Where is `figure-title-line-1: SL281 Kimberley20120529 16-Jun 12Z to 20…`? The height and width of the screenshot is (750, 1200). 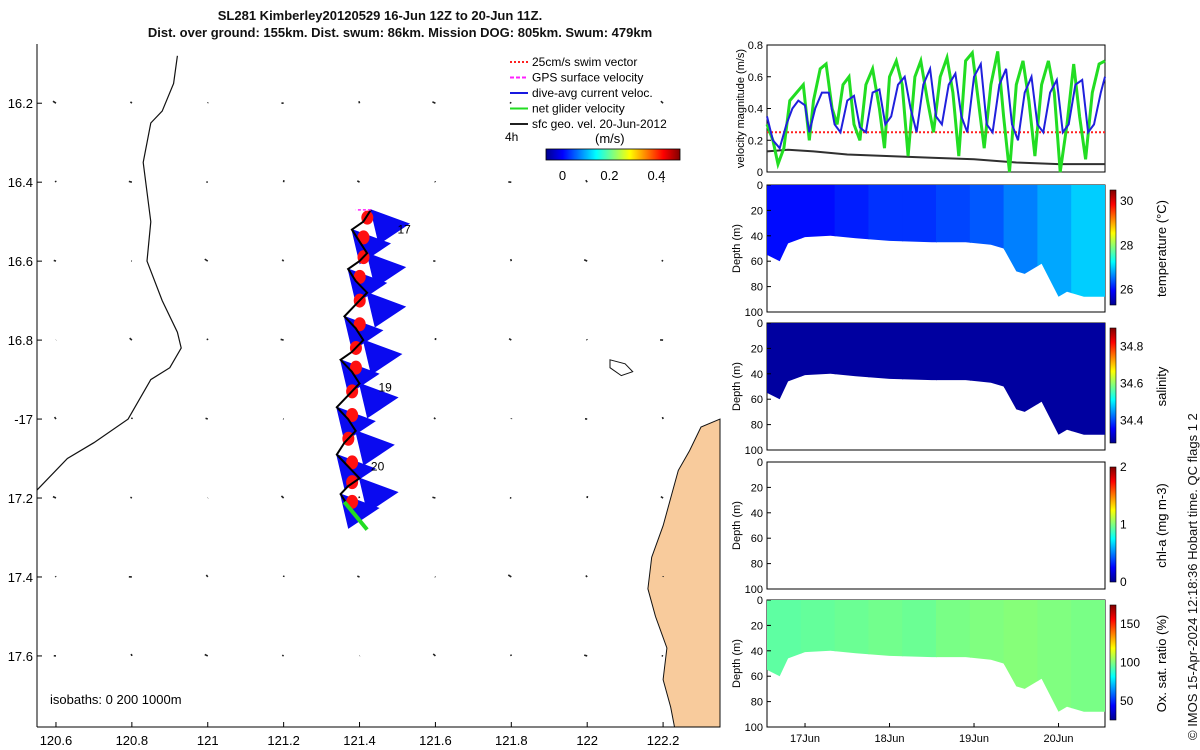 figure-title-line-1: SL281 Kimberley20120529 16-Jun 12Z to 20… is located at coordinates (380, 15).